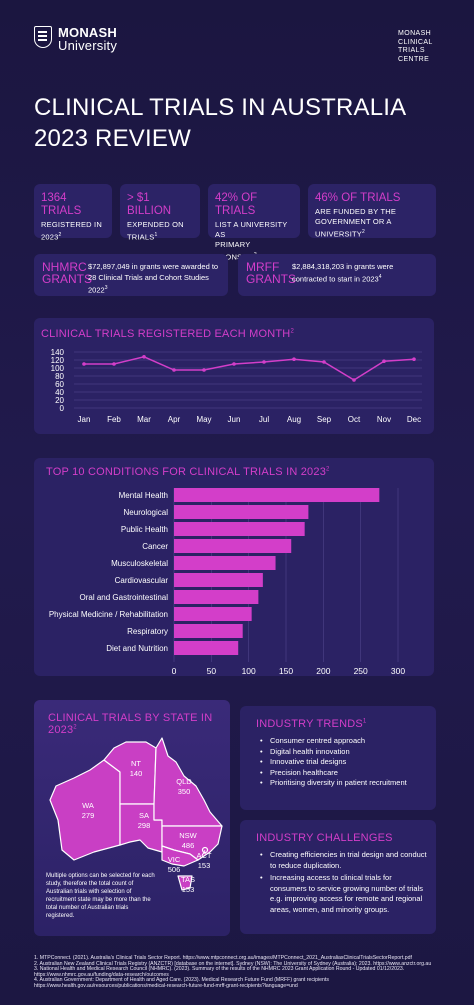 The image size is (474, 1005). Describe the element at coordinates (136, 773) in the screenshot. I see `state-value: 140` at that location.